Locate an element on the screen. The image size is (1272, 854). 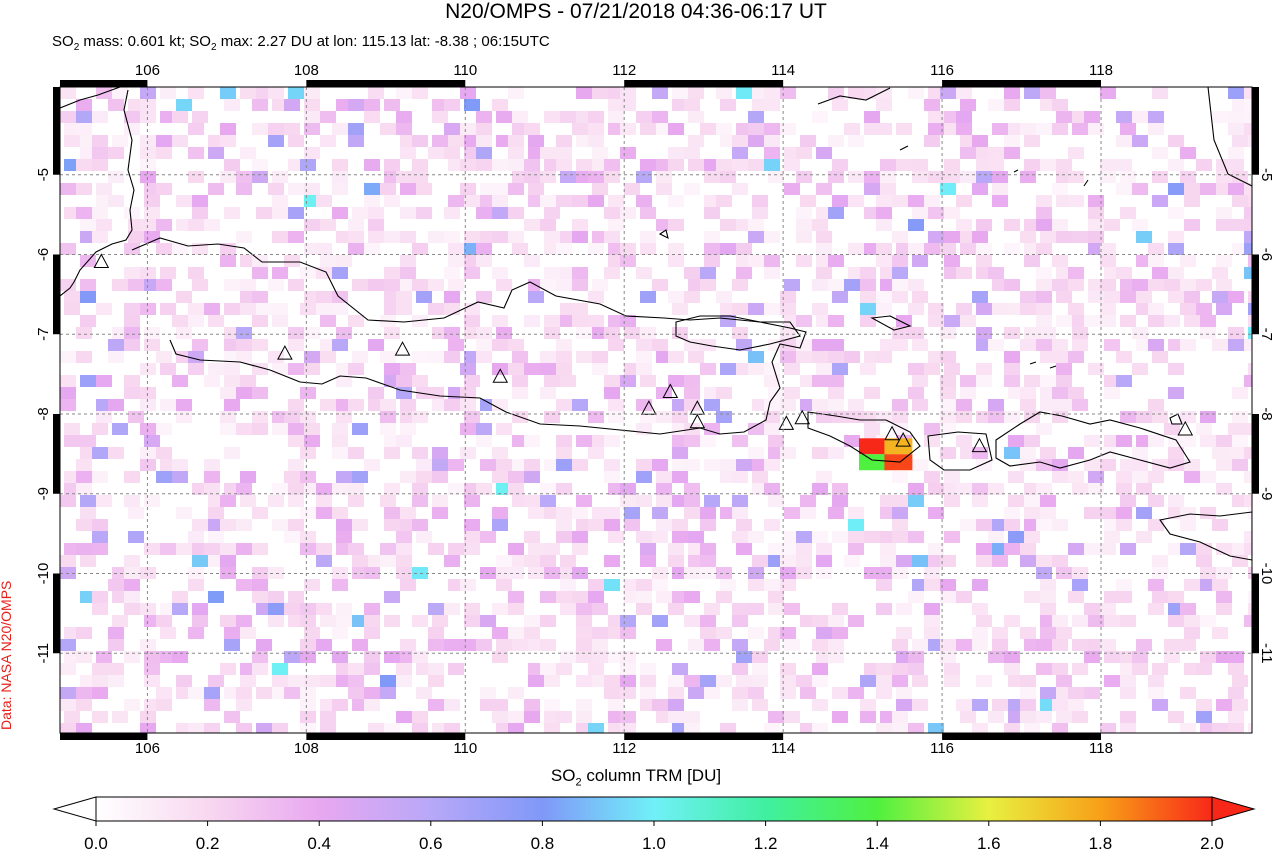
so2-hotspot-pixel is located at coordinates (872, 446).